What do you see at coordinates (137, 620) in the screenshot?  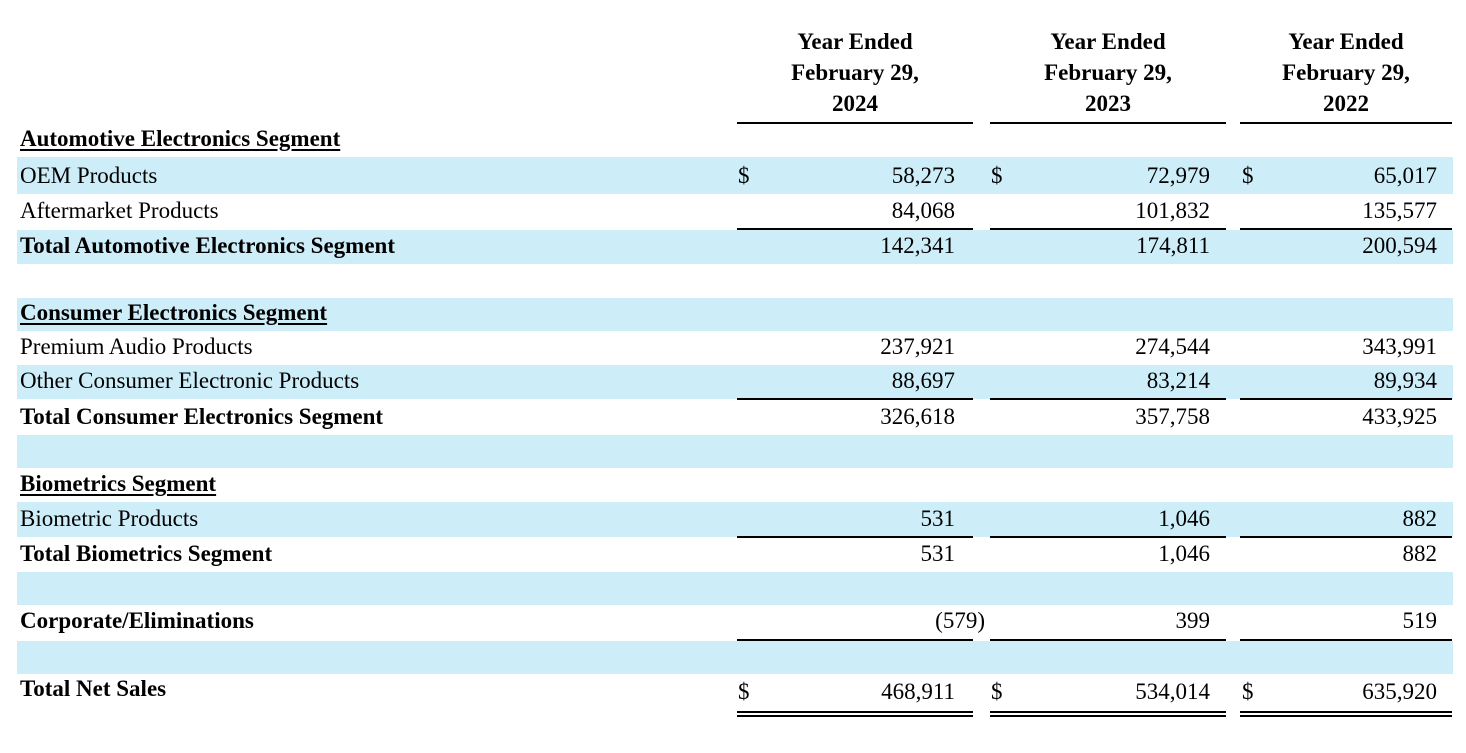 I see `row-label: Corporate/Eliminations` at bounding box center [137, 620].